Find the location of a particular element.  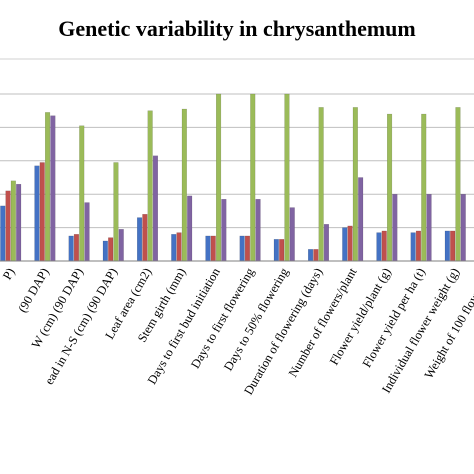

x-tick-label: Flower yield/plant (g) is located at coordinates (360, 317).